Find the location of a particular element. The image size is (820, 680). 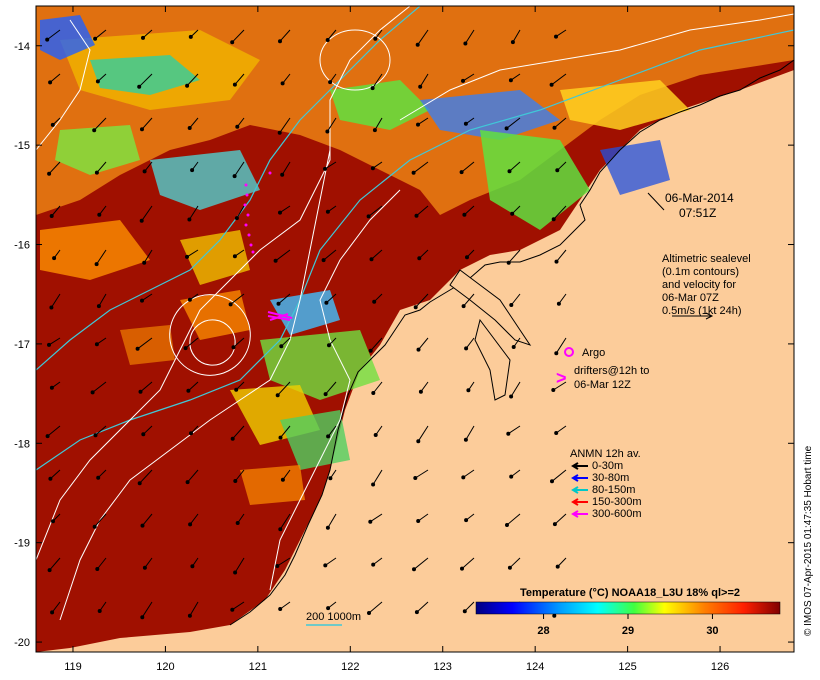

argo-label: Argo is located at coordinates (593, 353).